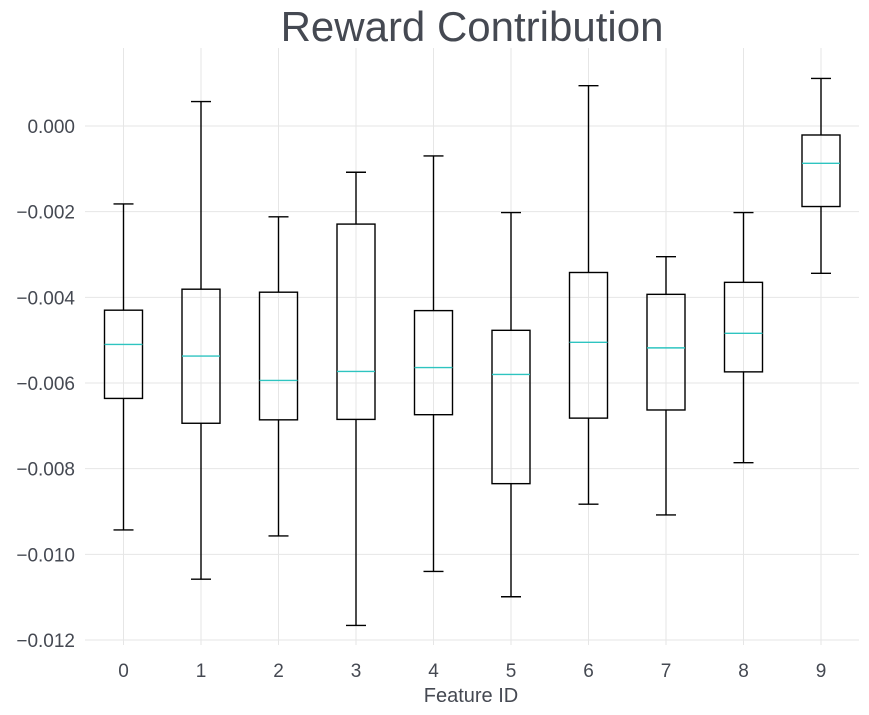 The height and width of the screenshot is (715, 869). What do you see at coordinates (201, 671) in the screenshot?
I see `x-tick-label: 1` at bounding box center [201, 671].